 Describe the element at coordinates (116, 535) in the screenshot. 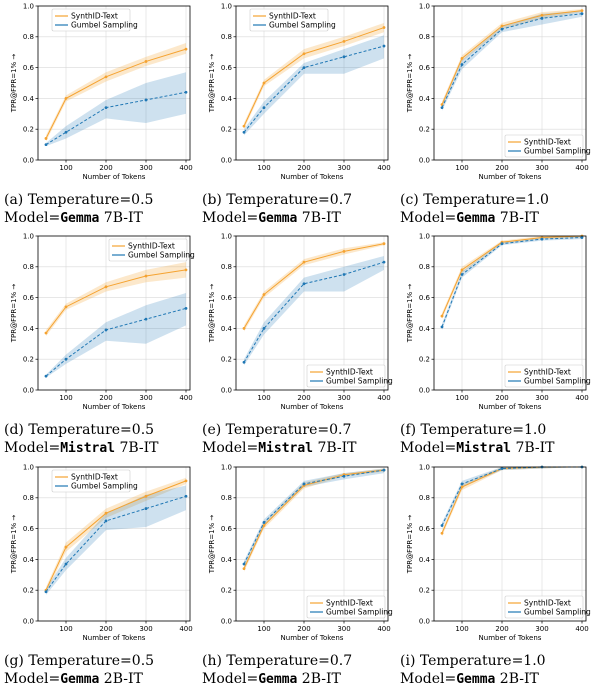

I see `confidence-band-synthid` at that location.